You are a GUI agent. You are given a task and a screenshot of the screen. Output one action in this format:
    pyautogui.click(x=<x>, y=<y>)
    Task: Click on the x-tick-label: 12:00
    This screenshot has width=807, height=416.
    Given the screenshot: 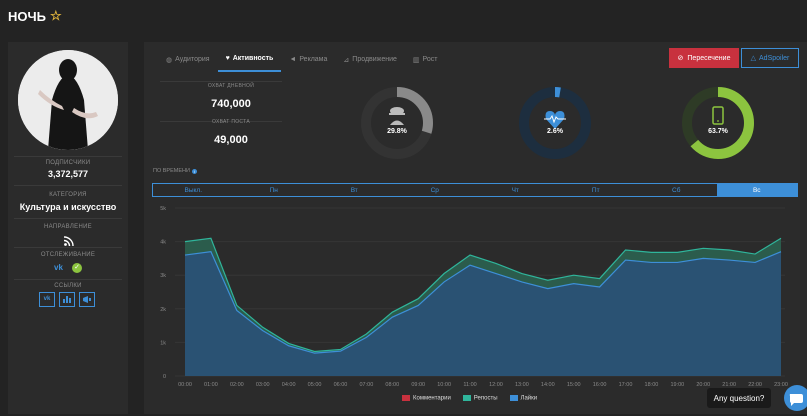 What is the action you would take?
    pyautogui.click(x=496, y=385)
    